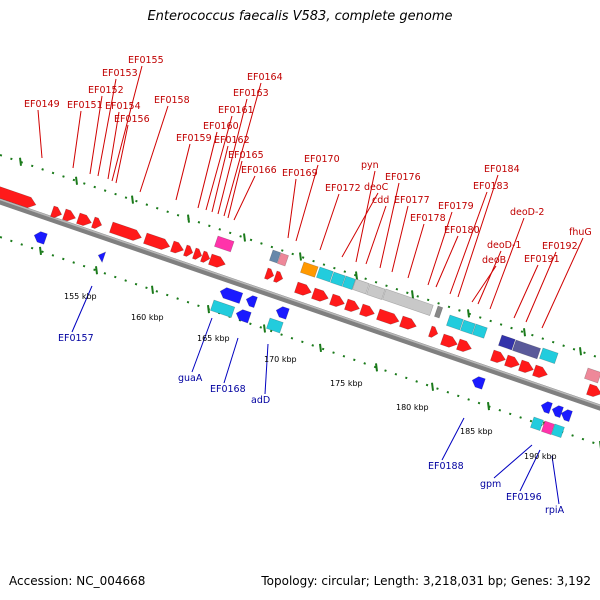 This screenshot has height=600, width=600. Describe the element at coordinates (494, 260) in the screenshot. I see `label-deob: deoB` at that location.